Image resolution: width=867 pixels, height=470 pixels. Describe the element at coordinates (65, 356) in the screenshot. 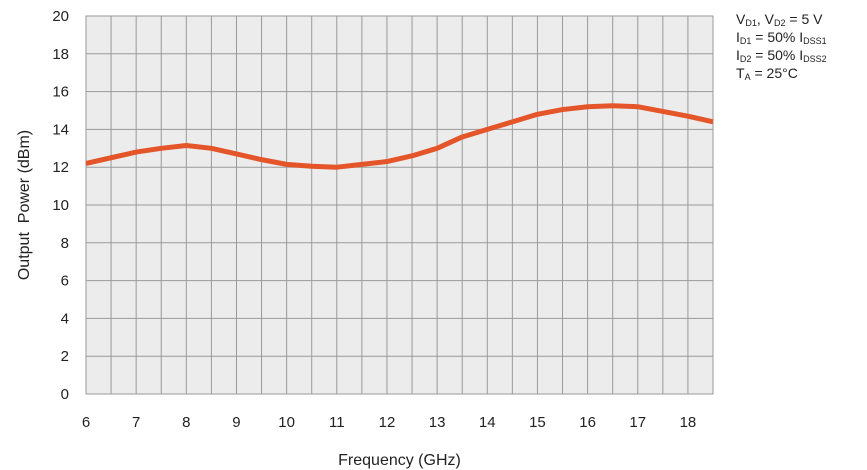

I see `y-tick-label: 2` at that location.